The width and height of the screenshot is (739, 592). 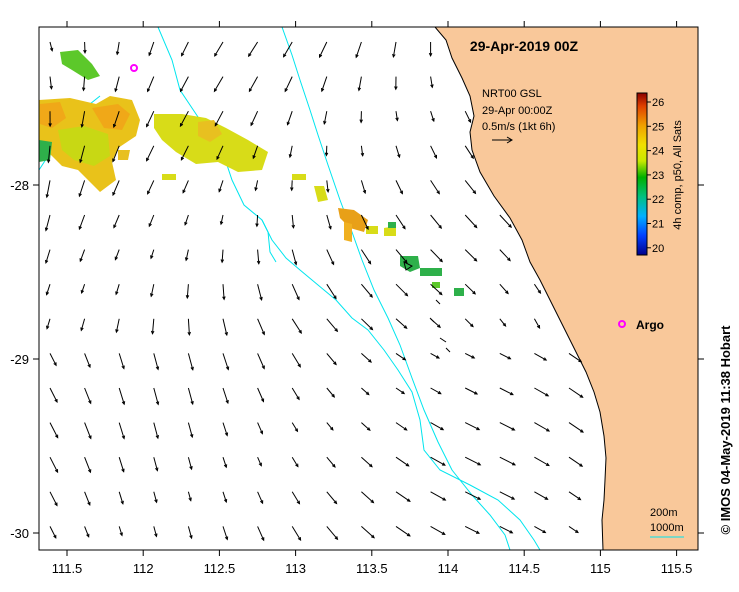 What do you see at coordinates (664, 513) in the screenshot?
I see `isobath-legend-200m: 200m` at bounding box center [664, 513].